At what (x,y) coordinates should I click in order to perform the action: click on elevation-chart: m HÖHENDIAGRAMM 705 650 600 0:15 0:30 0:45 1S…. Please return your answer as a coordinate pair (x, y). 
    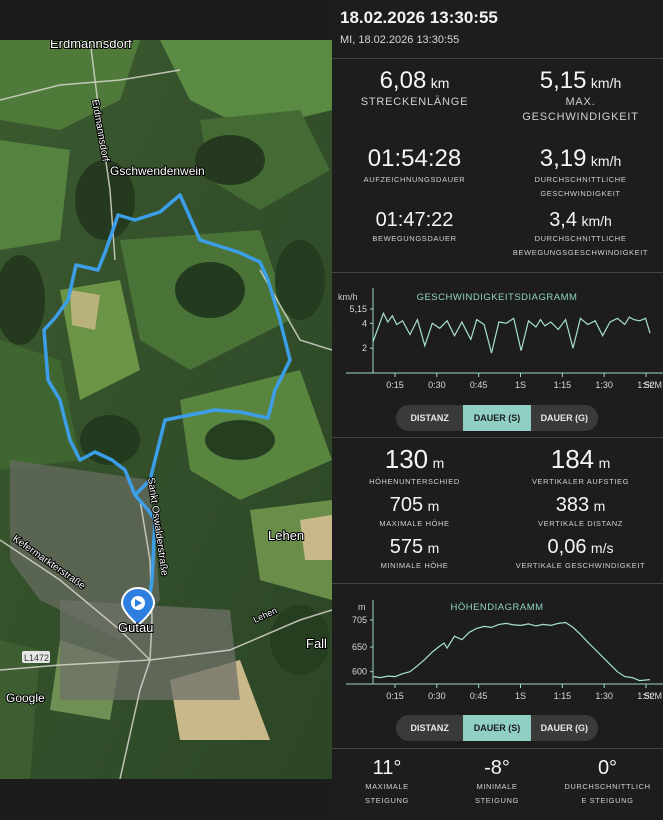
    Looking at the image, I should click on (497, 652).